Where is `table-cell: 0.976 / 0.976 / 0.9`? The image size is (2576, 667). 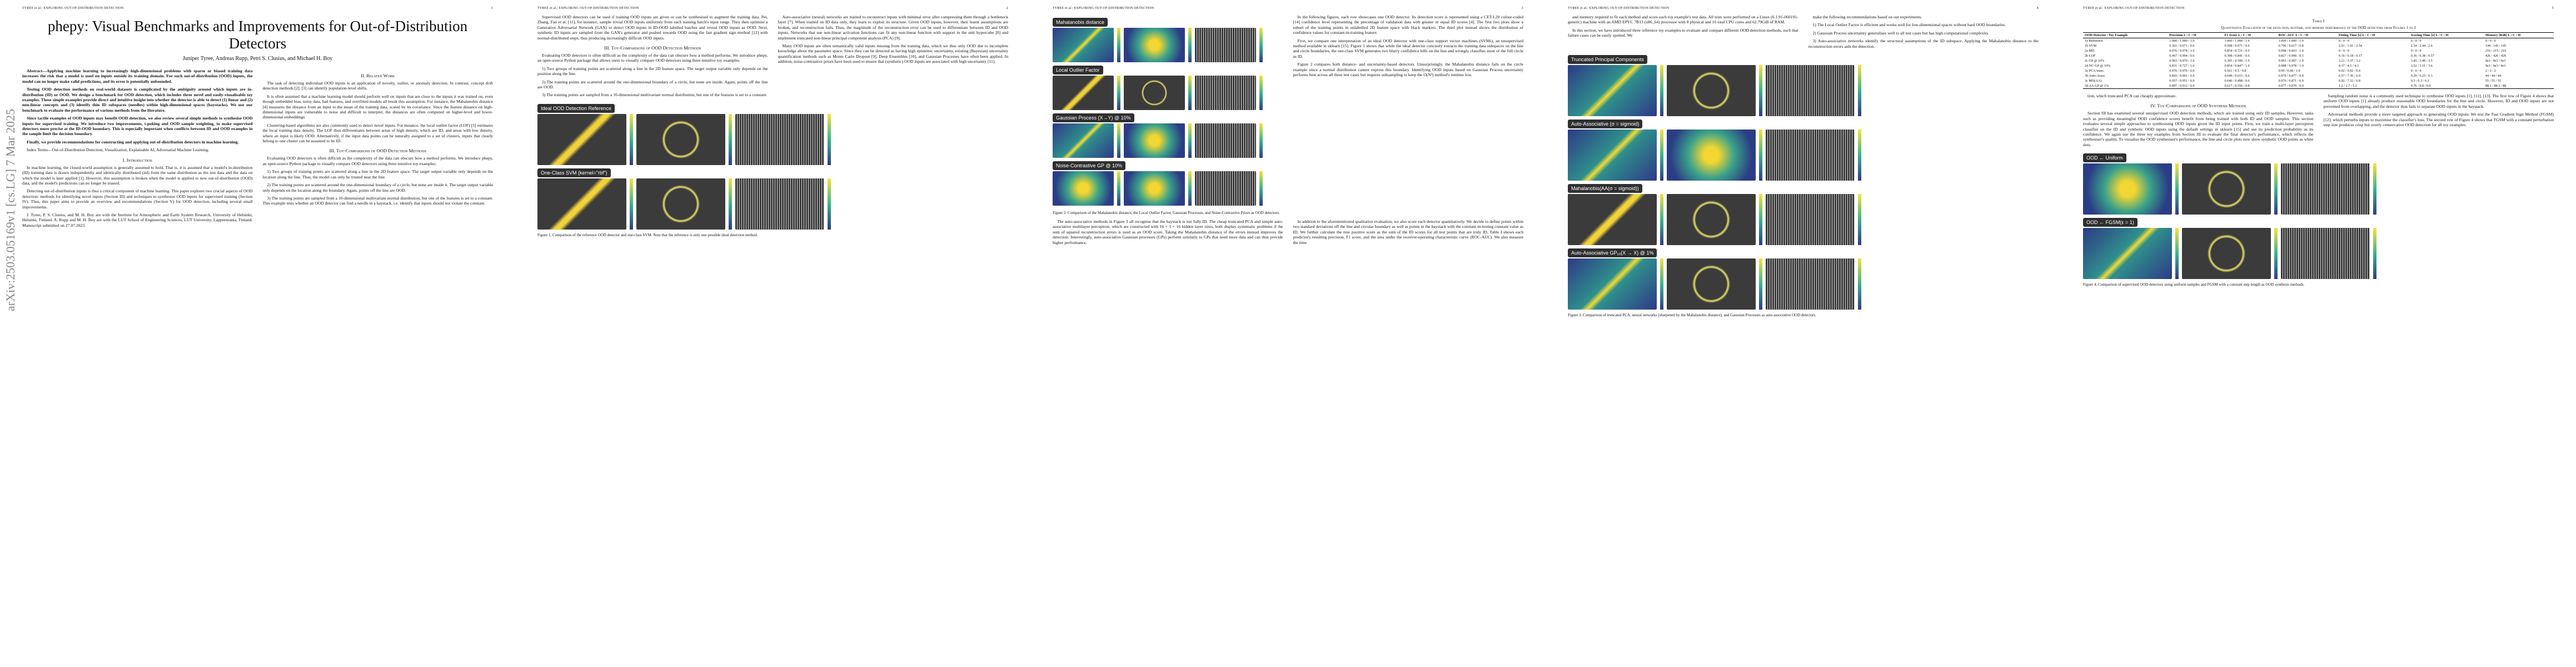
table-cell: 0.976 / 0.976 / 0.9 is located at coordinates (2182, 71).